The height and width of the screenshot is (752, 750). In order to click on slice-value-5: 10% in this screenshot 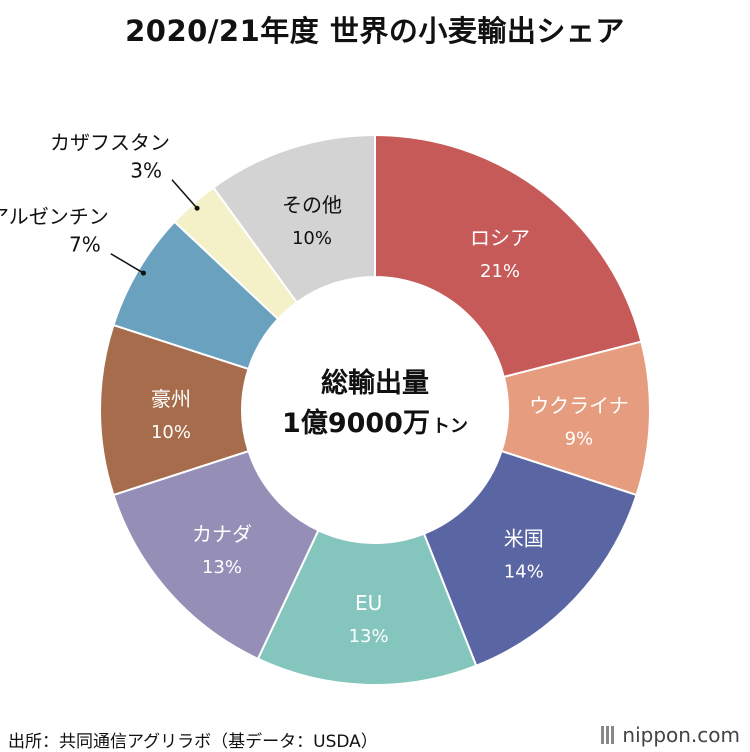, I will do `click(171, 432)`.